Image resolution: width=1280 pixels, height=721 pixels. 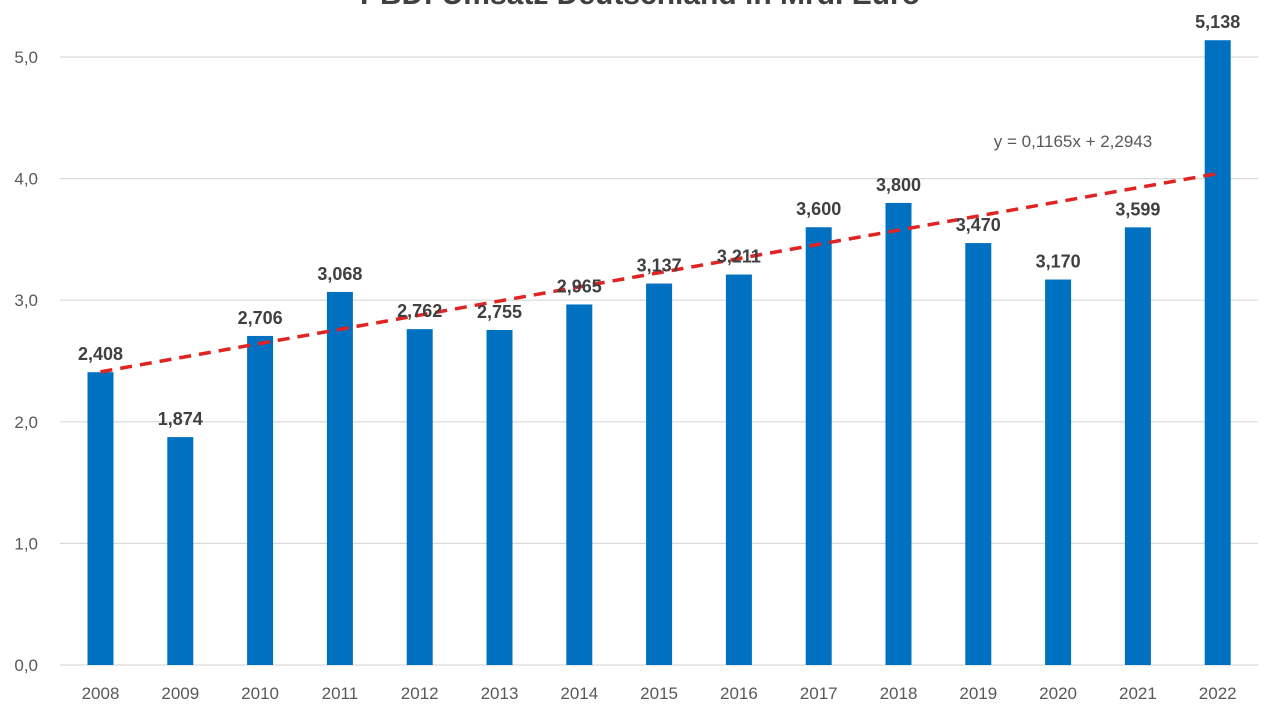 I want to click on y-tick-label: 3,0, so click(x=26, y=300).